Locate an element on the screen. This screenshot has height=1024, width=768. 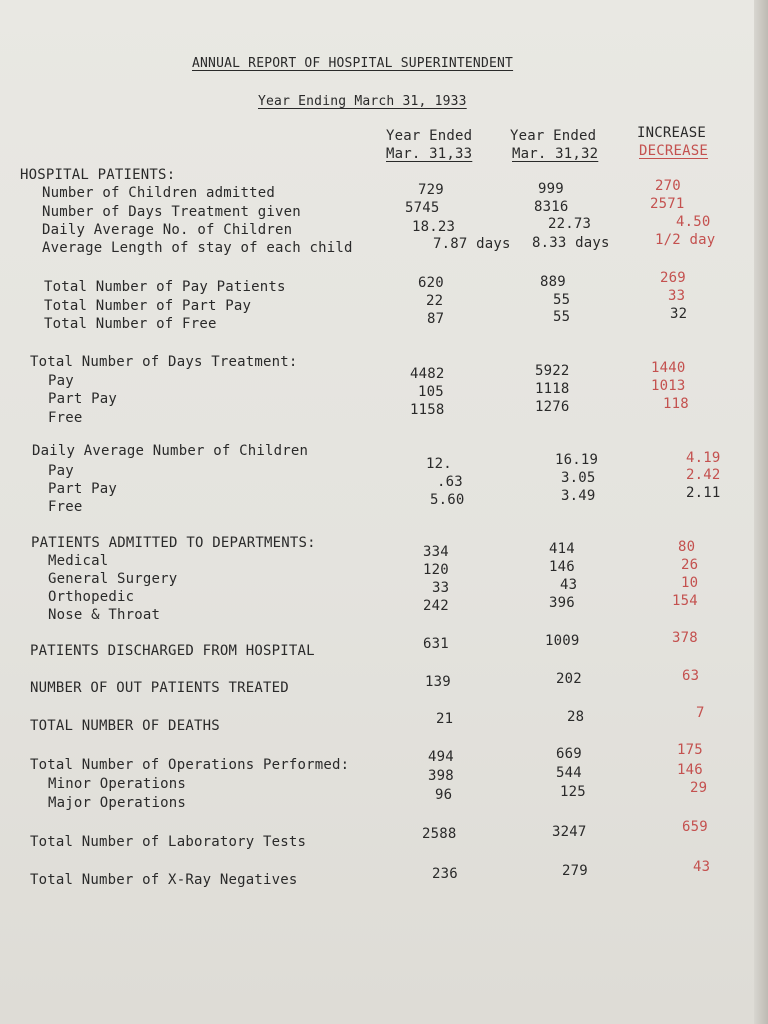
row-label: Number of Days Treatment given is located at coordinates (171, 212).